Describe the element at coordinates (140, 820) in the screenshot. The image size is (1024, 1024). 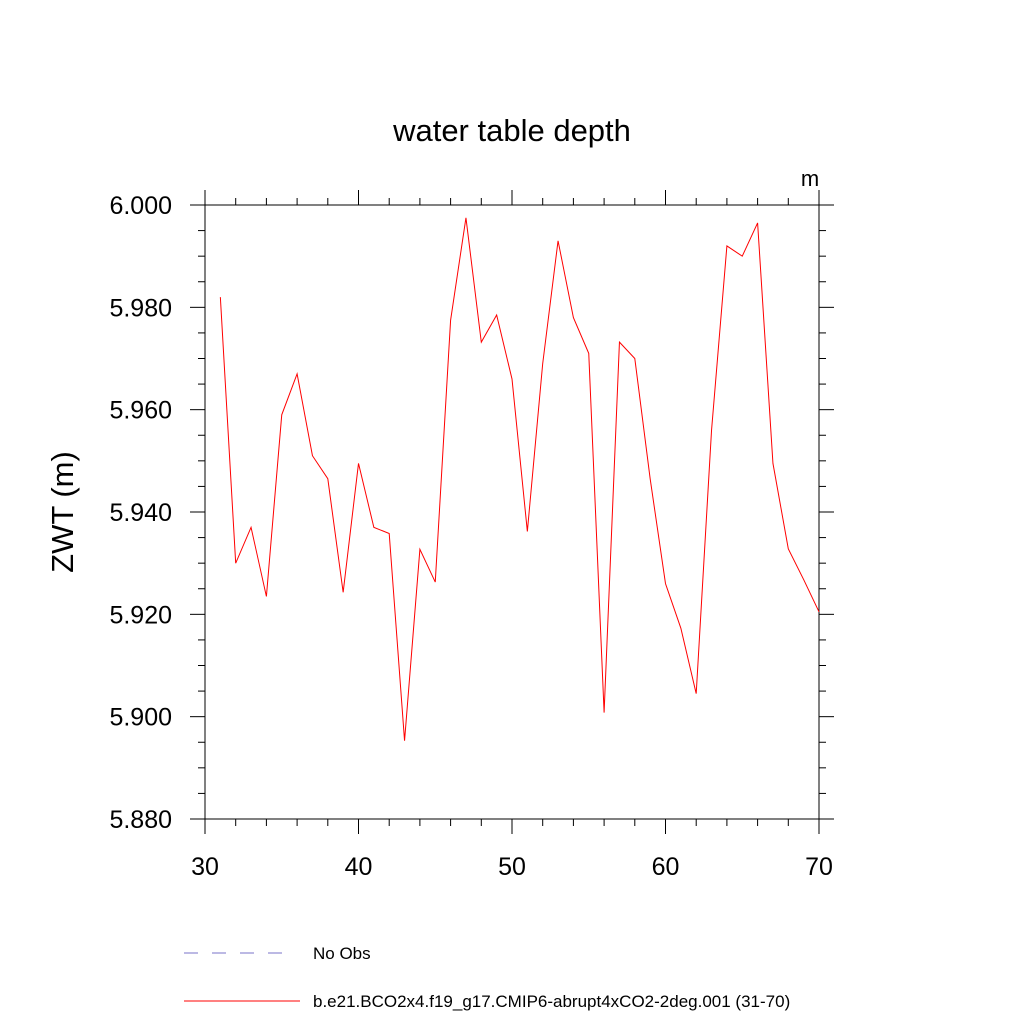
I see `y-tick-label: 5.880` at that location.